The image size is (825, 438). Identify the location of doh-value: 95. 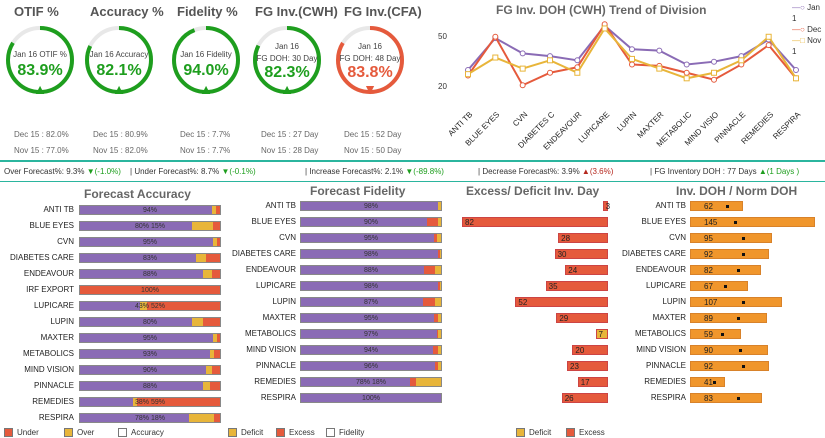
(708, 238).